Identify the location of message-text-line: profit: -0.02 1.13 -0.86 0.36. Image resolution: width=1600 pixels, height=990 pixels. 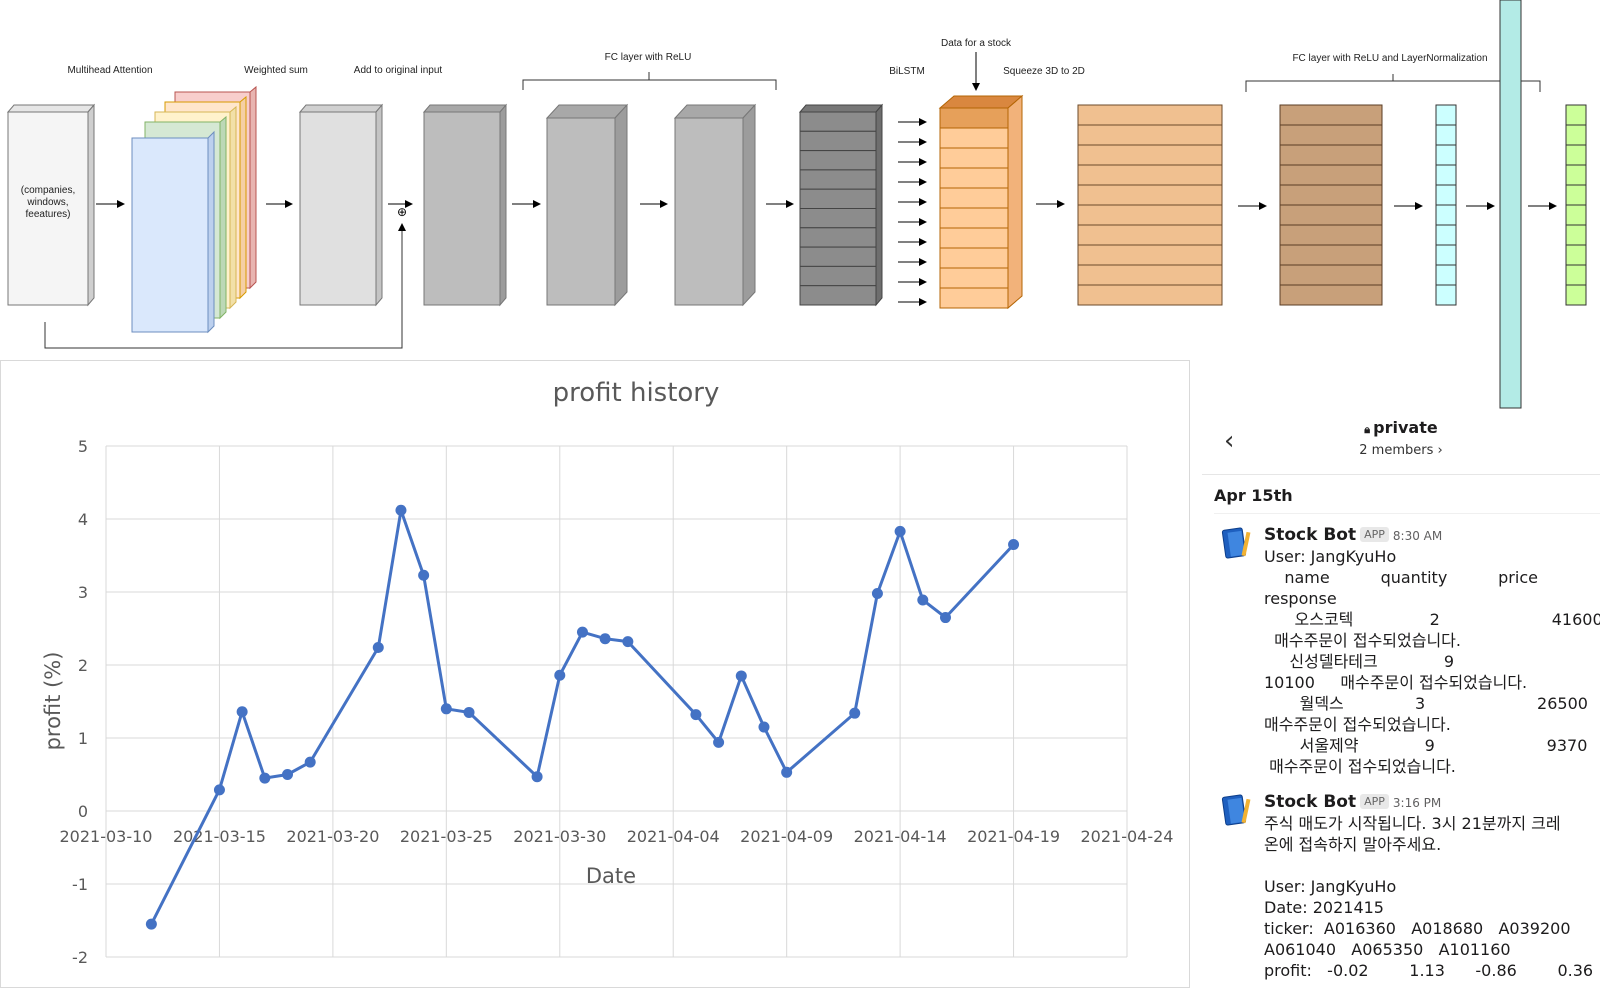
(1429, 970).